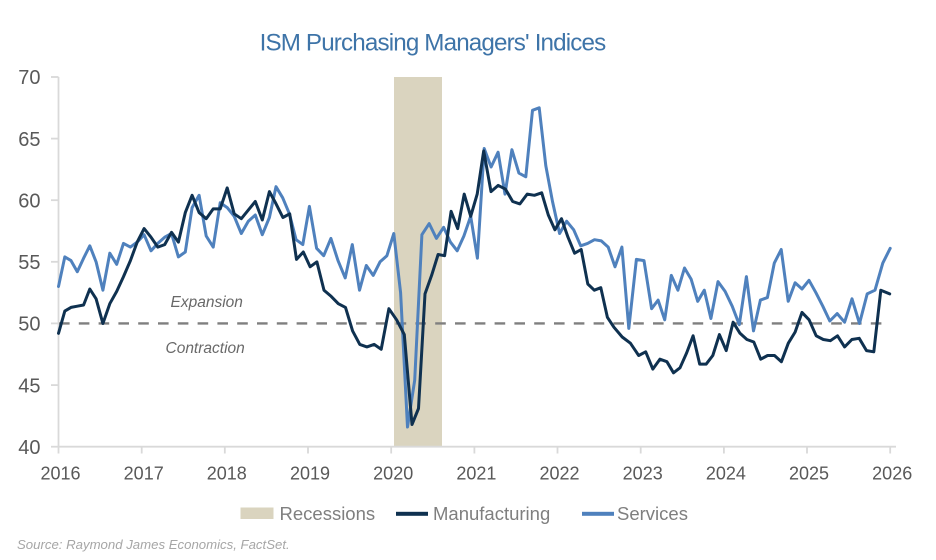  Describe the element at coordinates (328, 513) in the screenshot. I see `svg-text: Recessions` at that location.